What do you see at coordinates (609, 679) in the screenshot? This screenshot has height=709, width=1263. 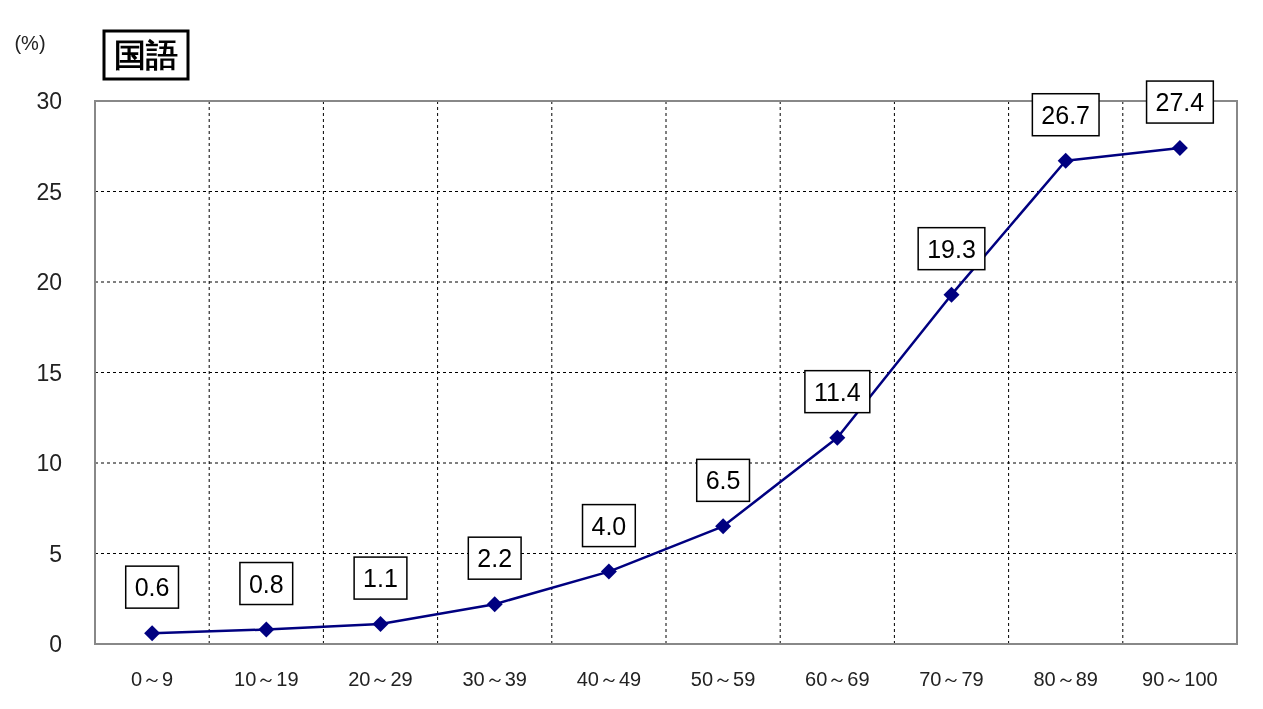 I see `x-tick-label: 40～49` at bounding box center [609, 679].